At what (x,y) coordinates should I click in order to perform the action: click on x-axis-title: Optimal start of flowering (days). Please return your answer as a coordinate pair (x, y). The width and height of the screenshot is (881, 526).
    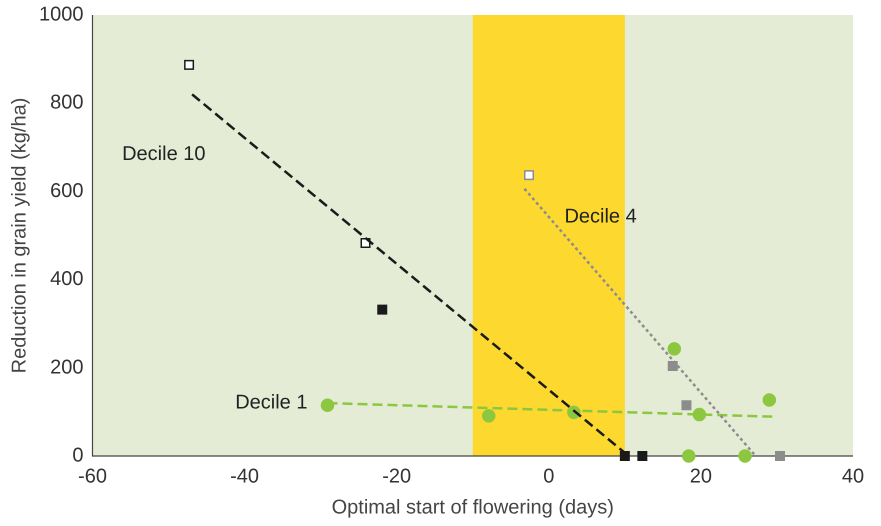
    Looking at the image, I should click on (473, 507).